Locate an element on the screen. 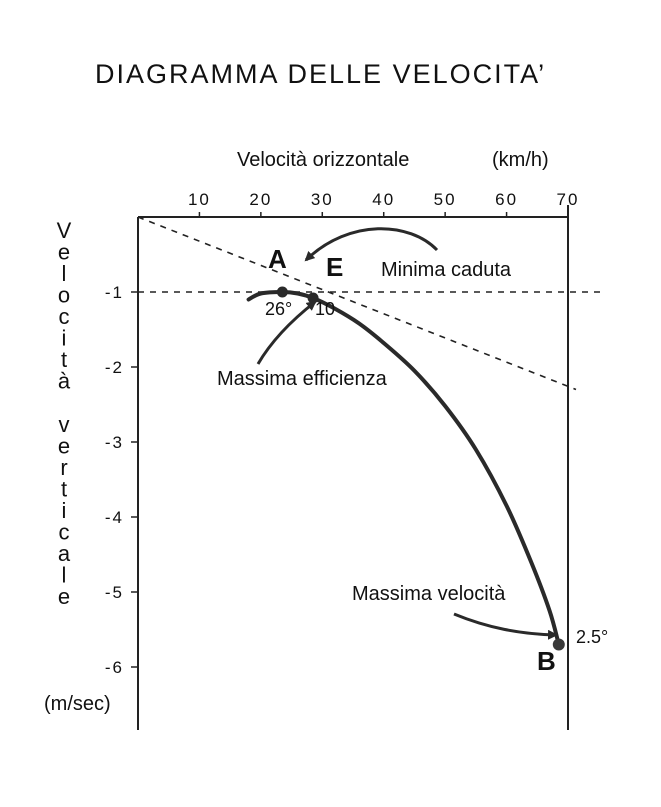  y-tick-label: -5 is located at coordinates (114, 592).